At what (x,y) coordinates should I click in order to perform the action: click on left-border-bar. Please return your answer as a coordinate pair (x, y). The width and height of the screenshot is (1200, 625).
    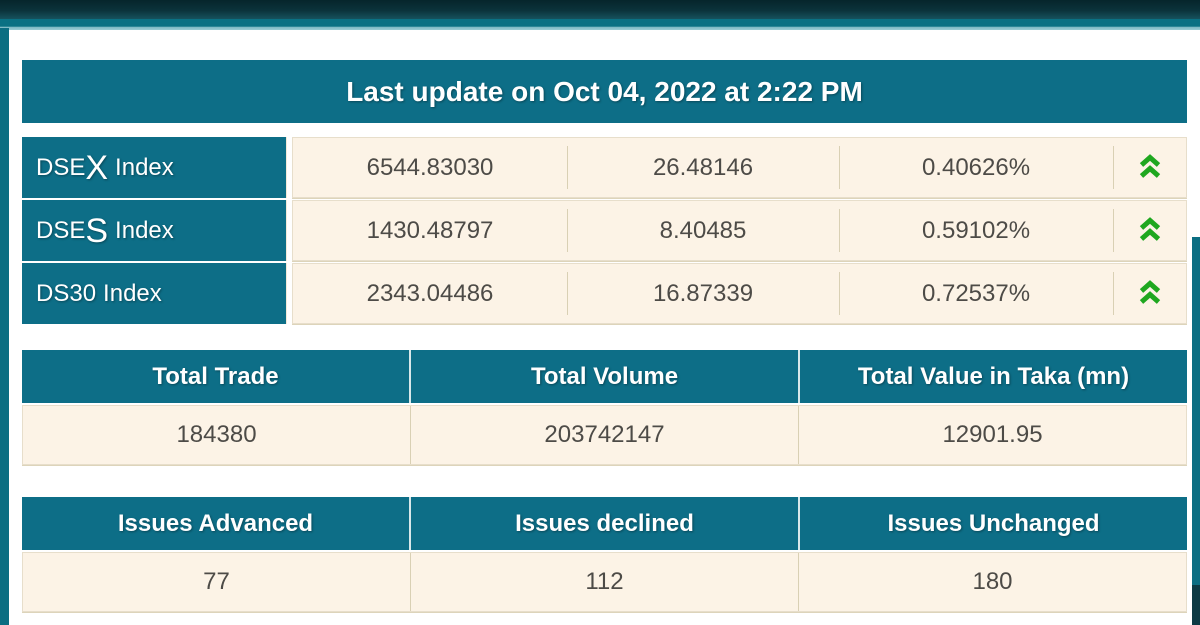
    Looking at the image, I should click on (4, 326).